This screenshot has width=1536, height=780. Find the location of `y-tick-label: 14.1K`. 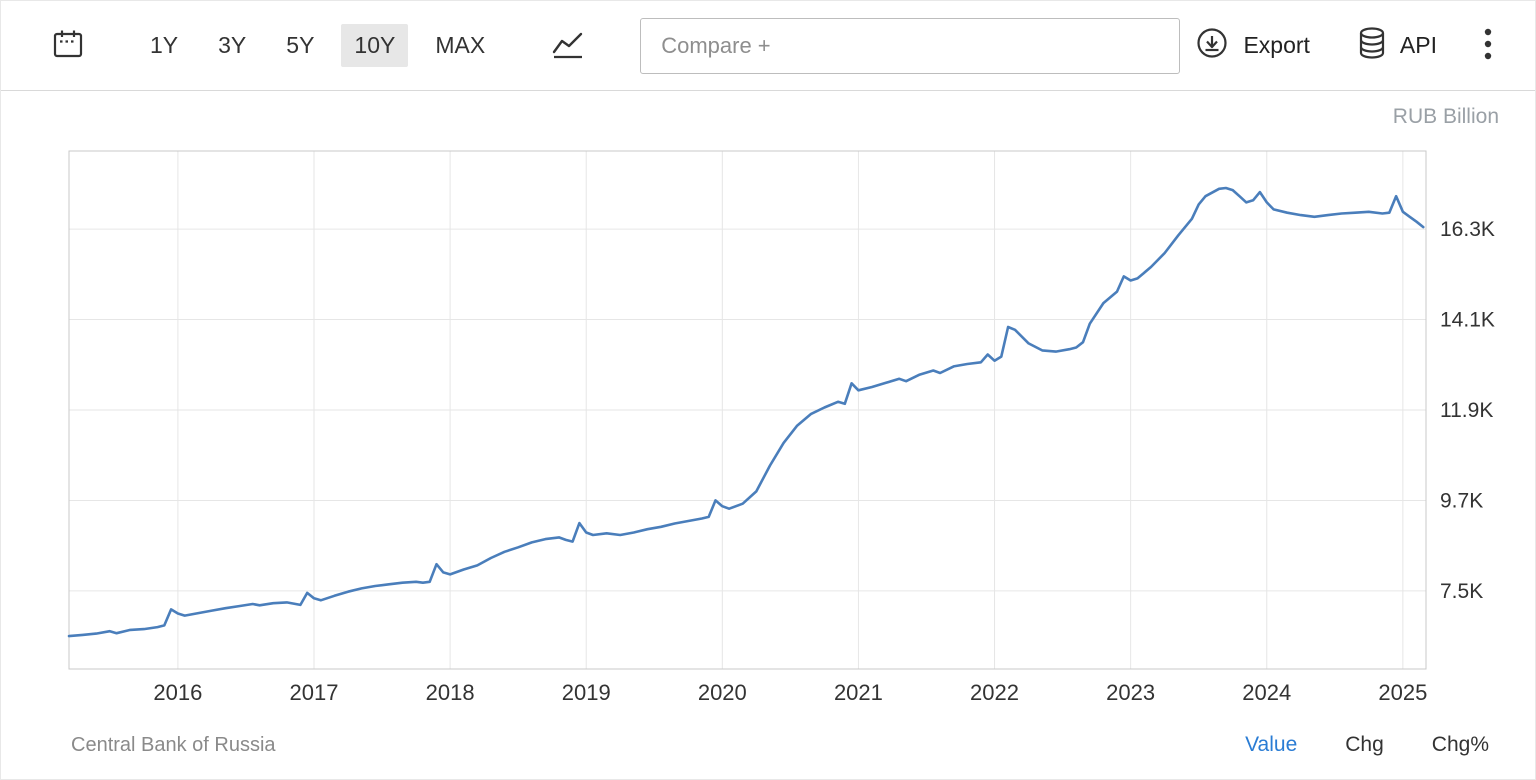

y-tick-label: 14.1K is located at coordinates (1467, 320).